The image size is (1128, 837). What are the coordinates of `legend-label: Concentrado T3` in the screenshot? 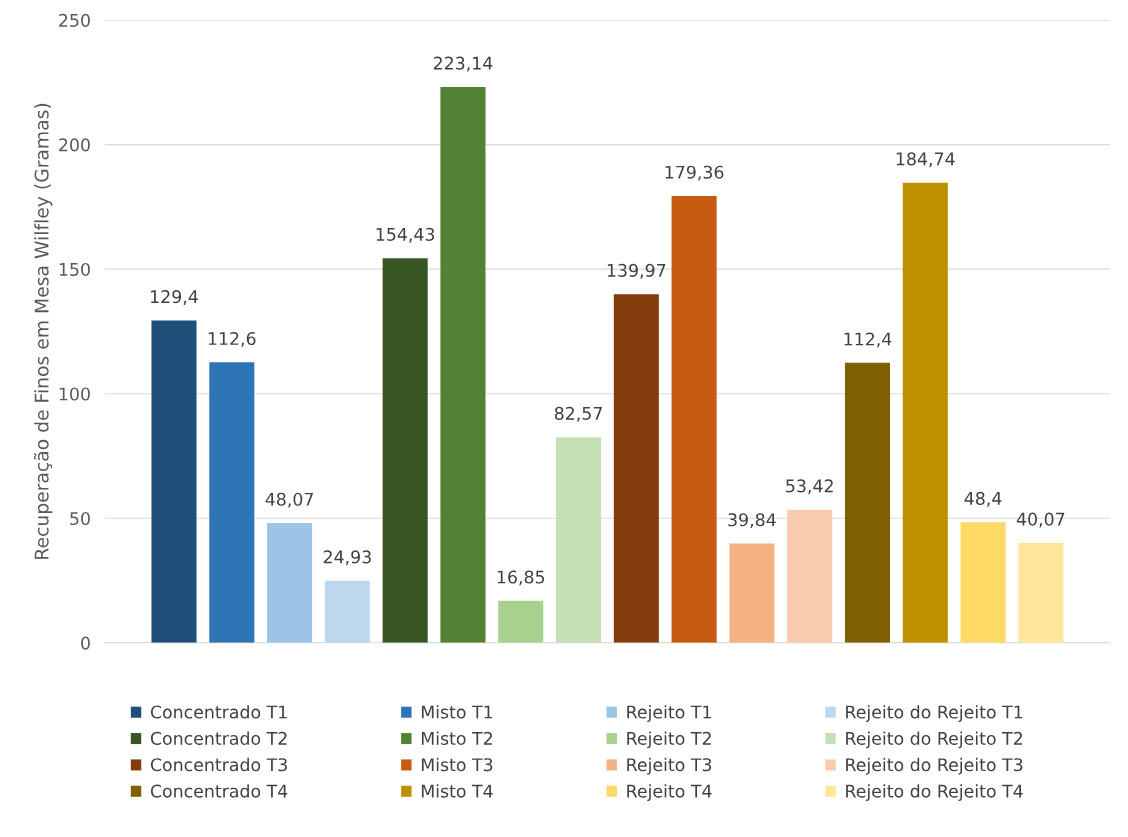 It's located at (218, 764).